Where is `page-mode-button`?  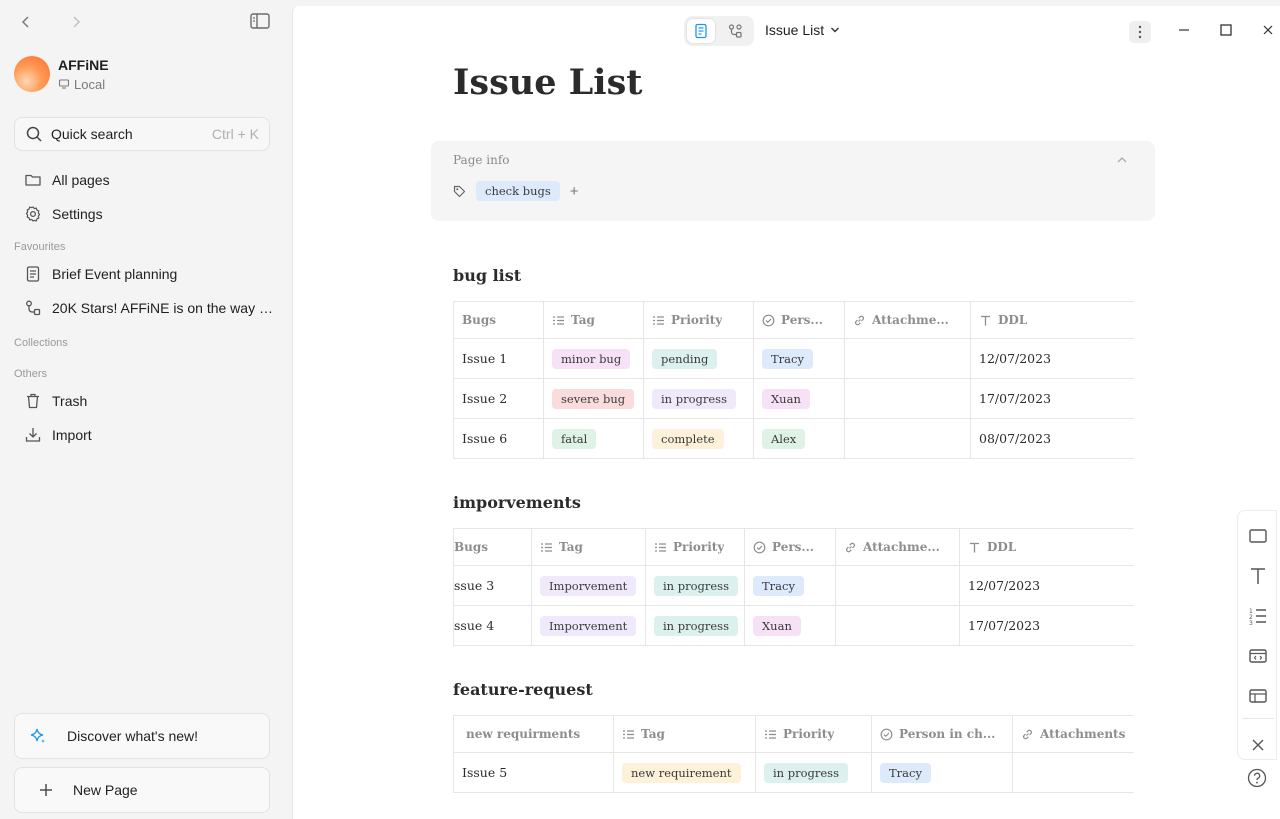 page-mode-button is located at coordinates (701, 31).